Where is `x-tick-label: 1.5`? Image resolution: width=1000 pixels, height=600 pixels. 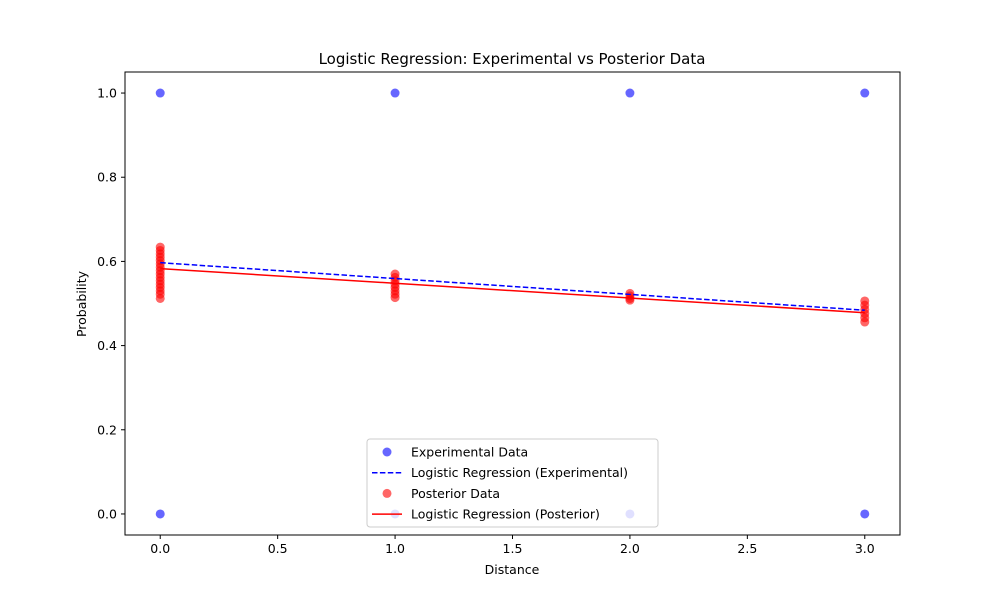 x-tick-label: 1.5 is located at coordinates (513, 548).